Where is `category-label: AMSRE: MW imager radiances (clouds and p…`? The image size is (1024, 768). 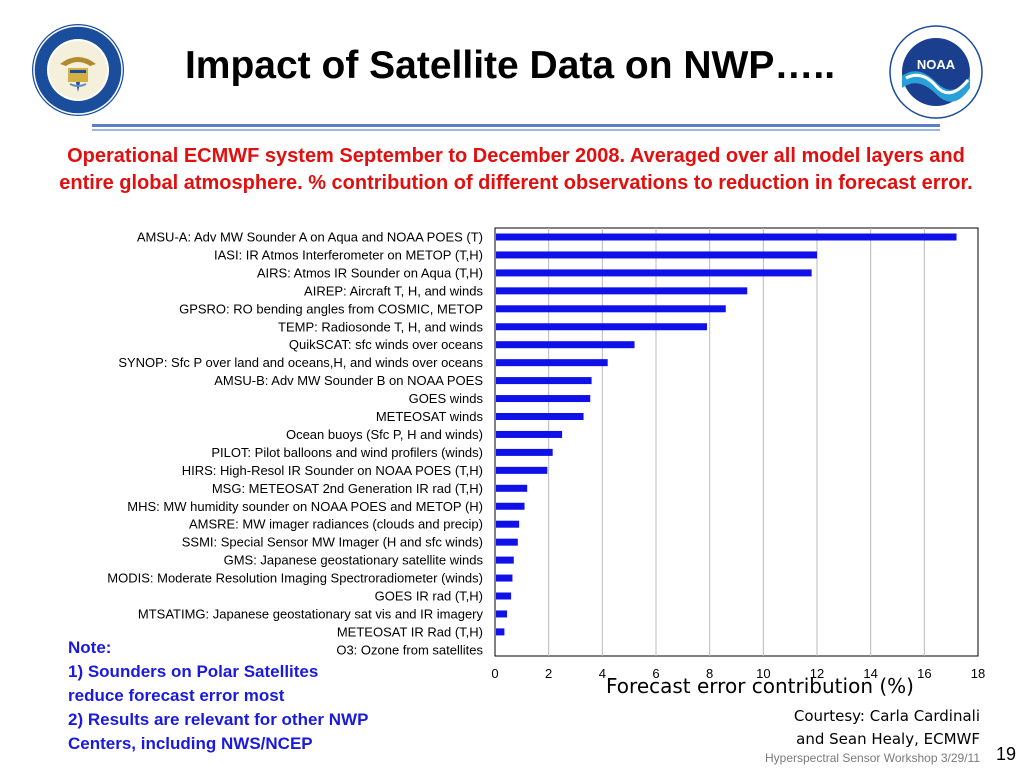 category-label: AMSRE: MW imager radiances (clouds and p… is located at coordinates (336, 524).